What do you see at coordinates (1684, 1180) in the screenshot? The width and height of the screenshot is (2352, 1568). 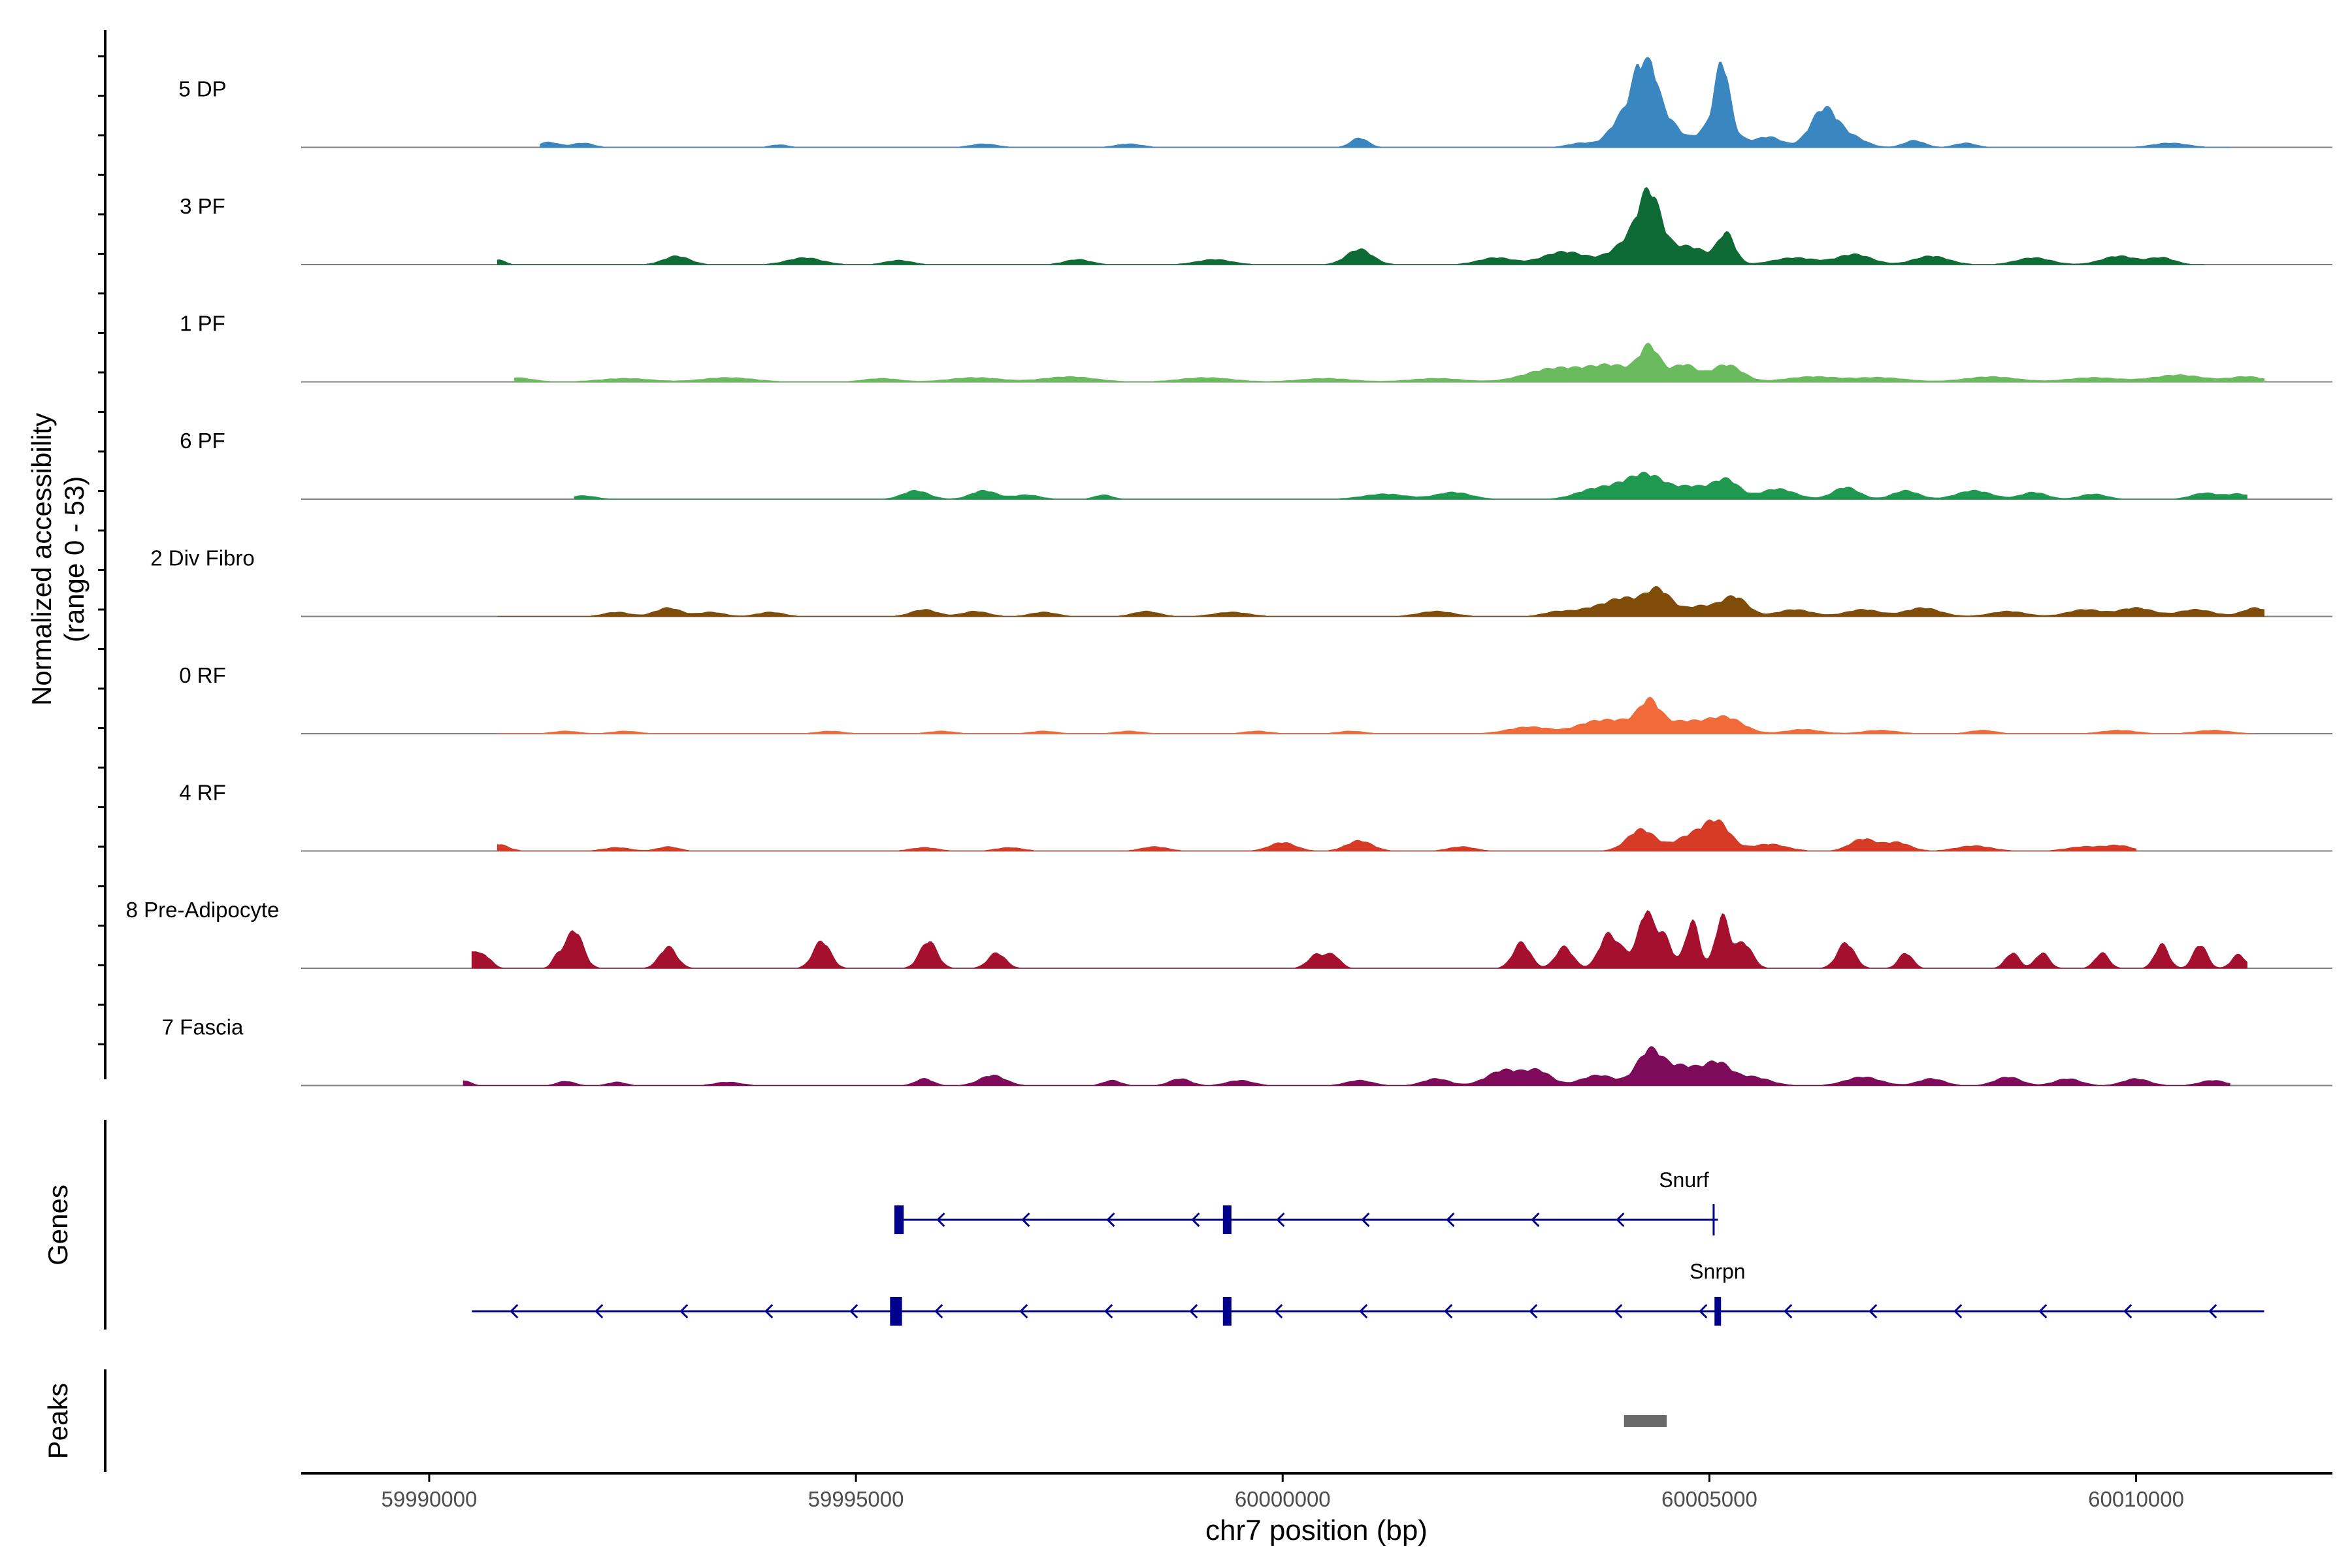 I see `gene-name: Snurf` at bounding box center [1684, 1180].